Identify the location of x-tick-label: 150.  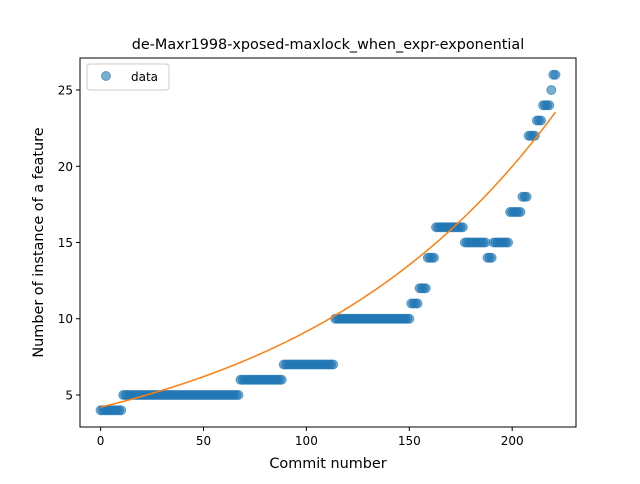
(409, 441).